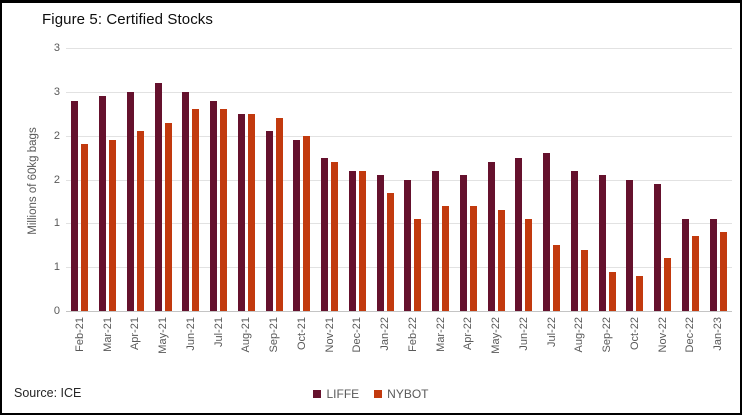  What do you see at coordinates (412, 334) in the screenshot?
I see `x-tick-label: Feb-22` at bounding box center [412, 334].